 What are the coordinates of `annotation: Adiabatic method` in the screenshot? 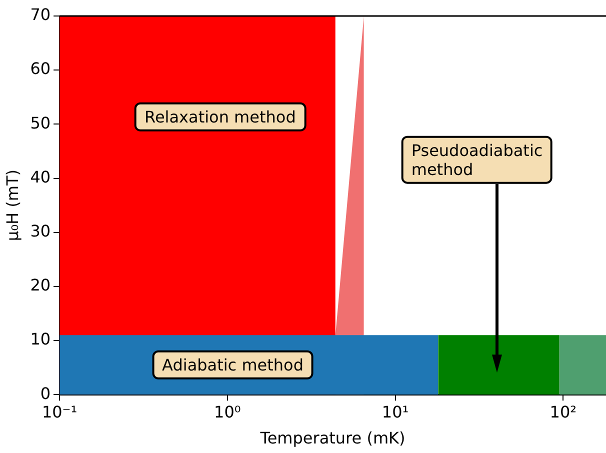 It's located at (233, 365).